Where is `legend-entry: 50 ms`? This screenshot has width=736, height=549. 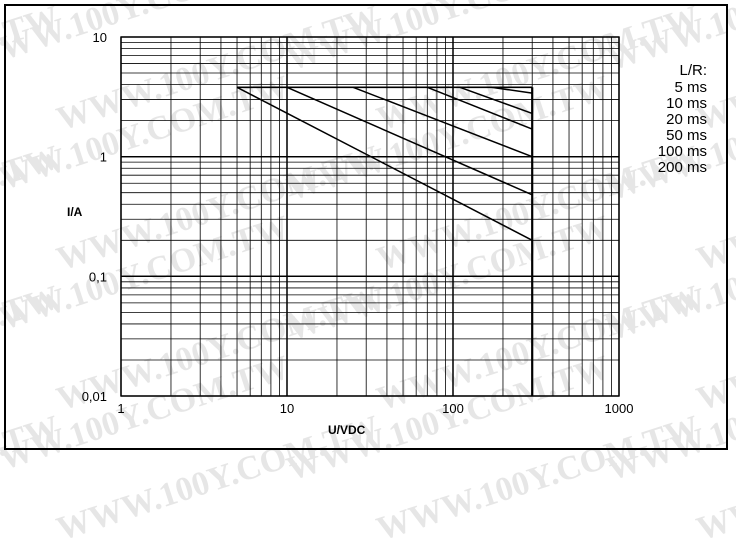
legend-entry: 50 ms is located at coordinates (686, 135).